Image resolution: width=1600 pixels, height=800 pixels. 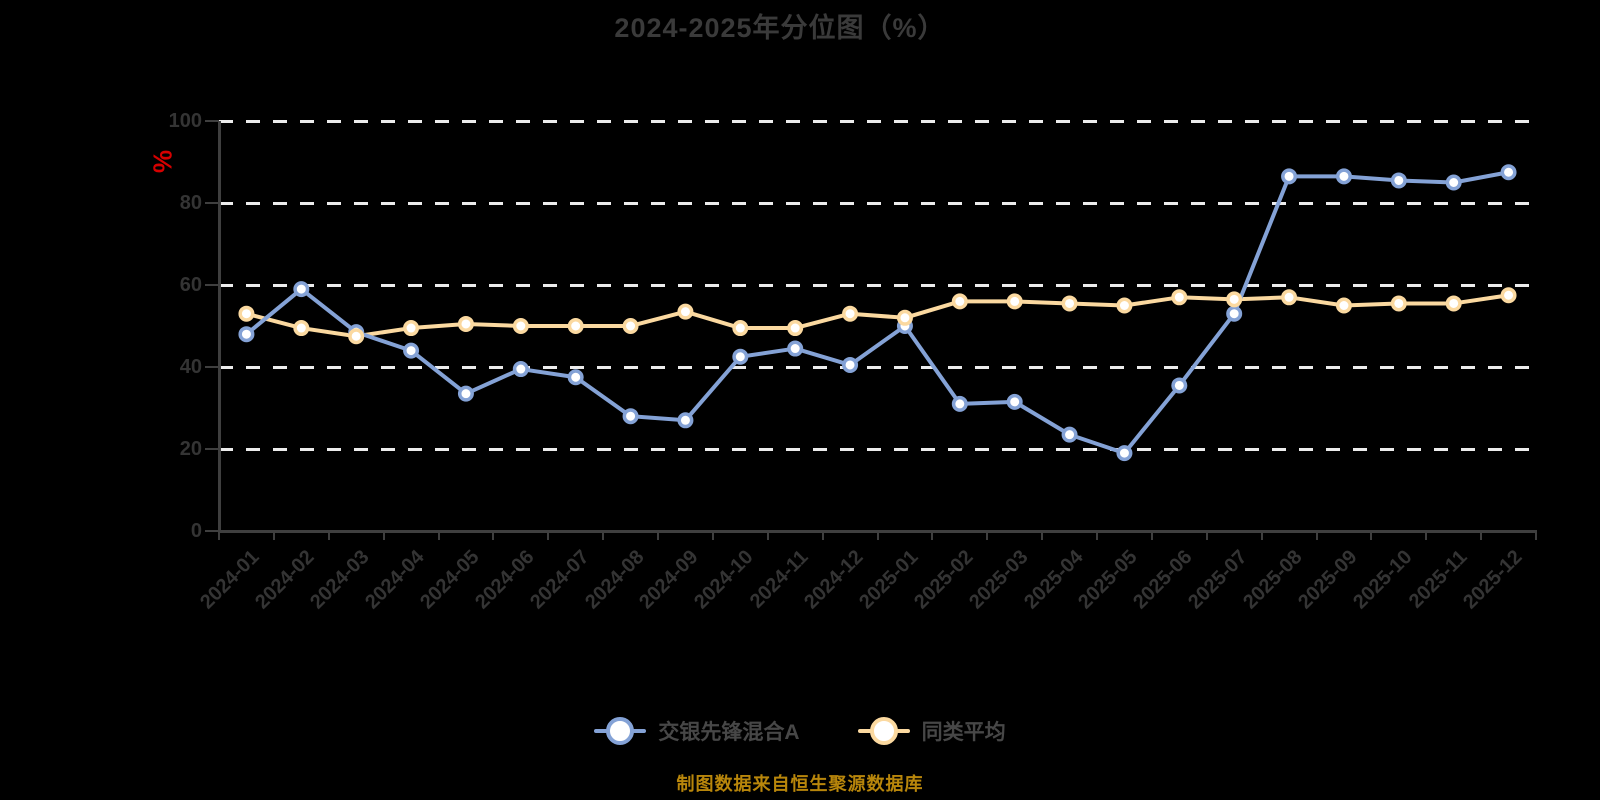 I want to click on legend: 交银先锋混合A 同类平均, so click(x=800, y=731).